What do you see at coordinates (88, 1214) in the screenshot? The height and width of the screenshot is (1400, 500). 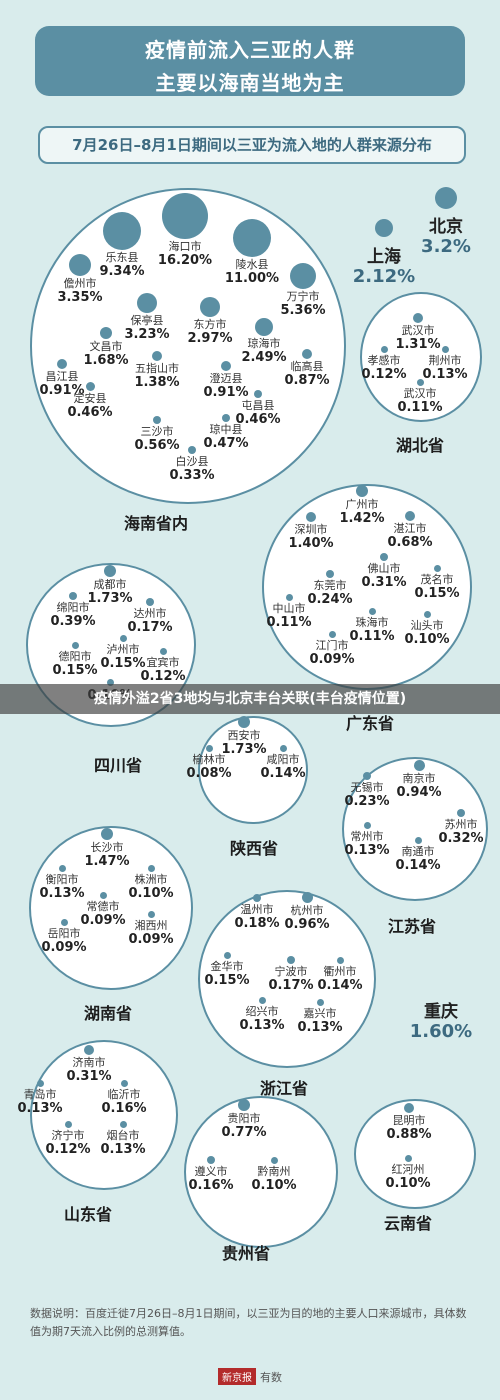 I see `province-label: 山东省` at bounding box center [88, 1214].